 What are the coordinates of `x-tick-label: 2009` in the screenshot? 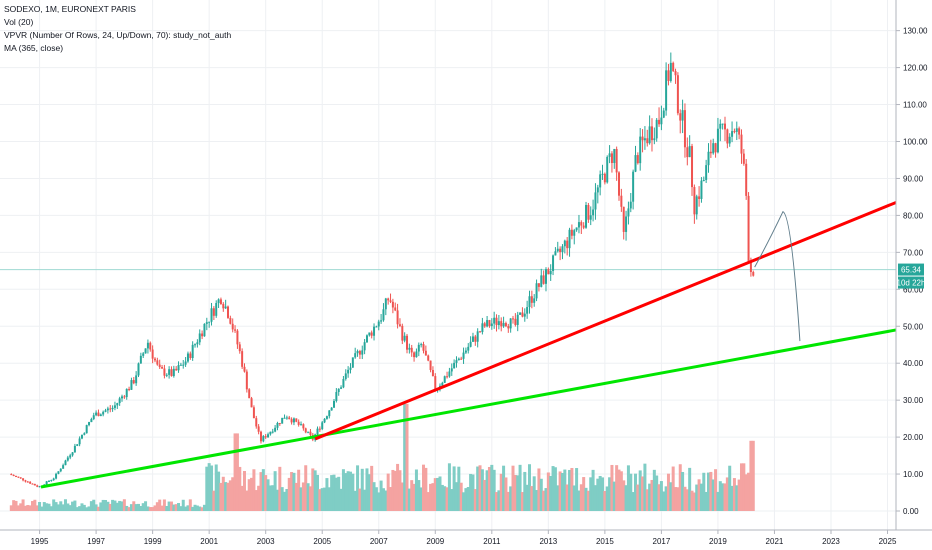 It's located at (435, 541).